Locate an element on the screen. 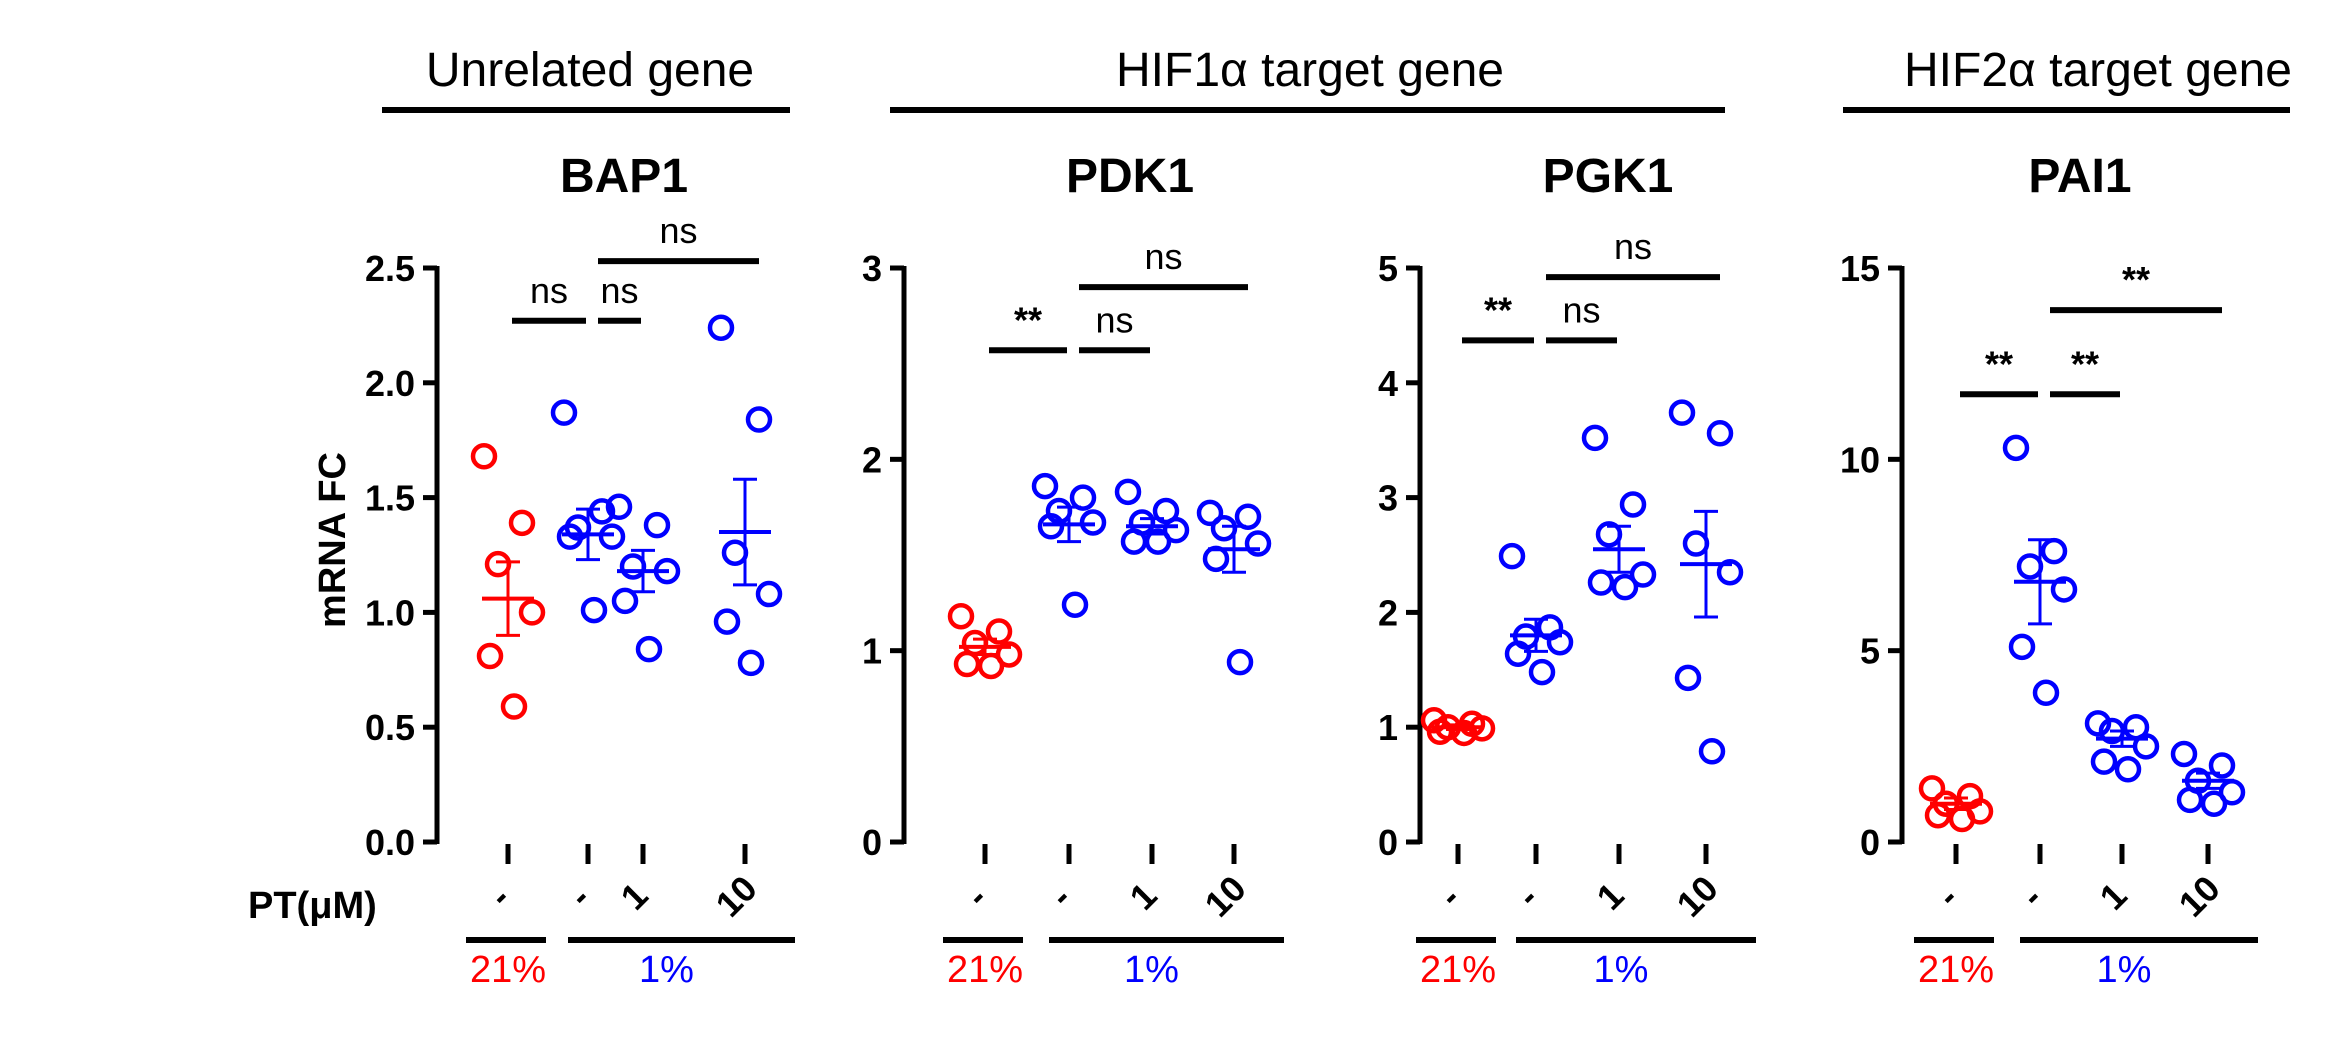  y-tick-label: 2 is located at coordinates (872, 459).